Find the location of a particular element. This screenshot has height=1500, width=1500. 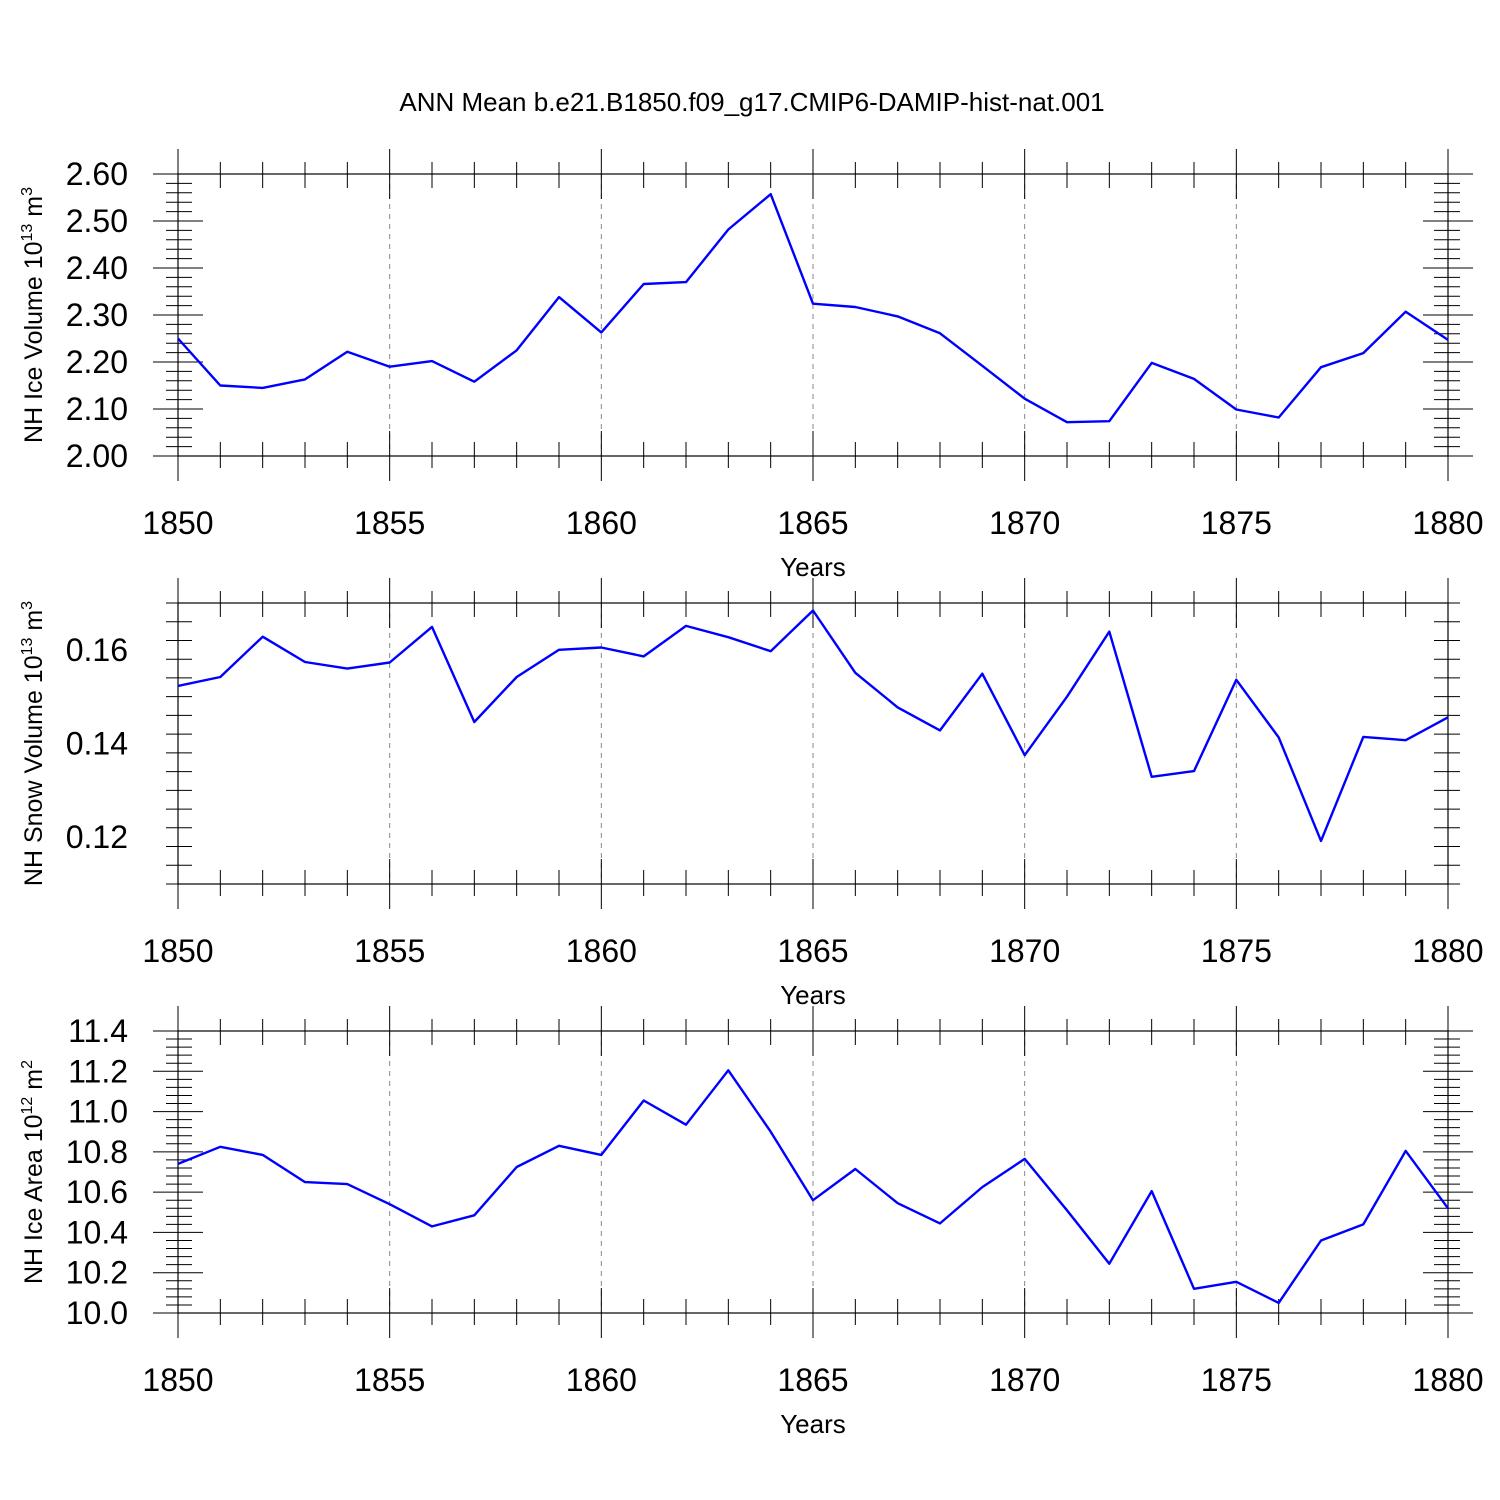

y-axis-label: NH Ice Volume 1013 m3 is located at coordinates (33, 315).